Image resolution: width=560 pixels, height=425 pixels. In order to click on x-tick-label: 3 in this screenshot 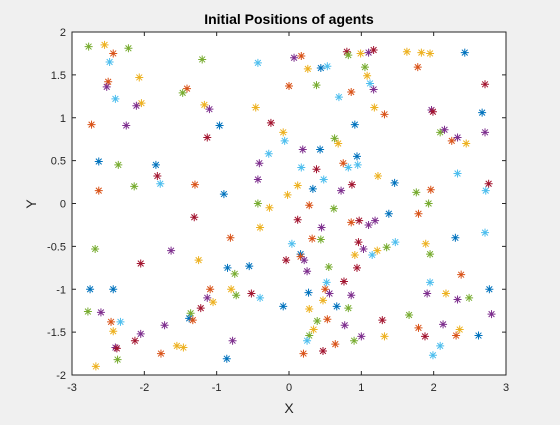, I will do `click(506, 388)`.